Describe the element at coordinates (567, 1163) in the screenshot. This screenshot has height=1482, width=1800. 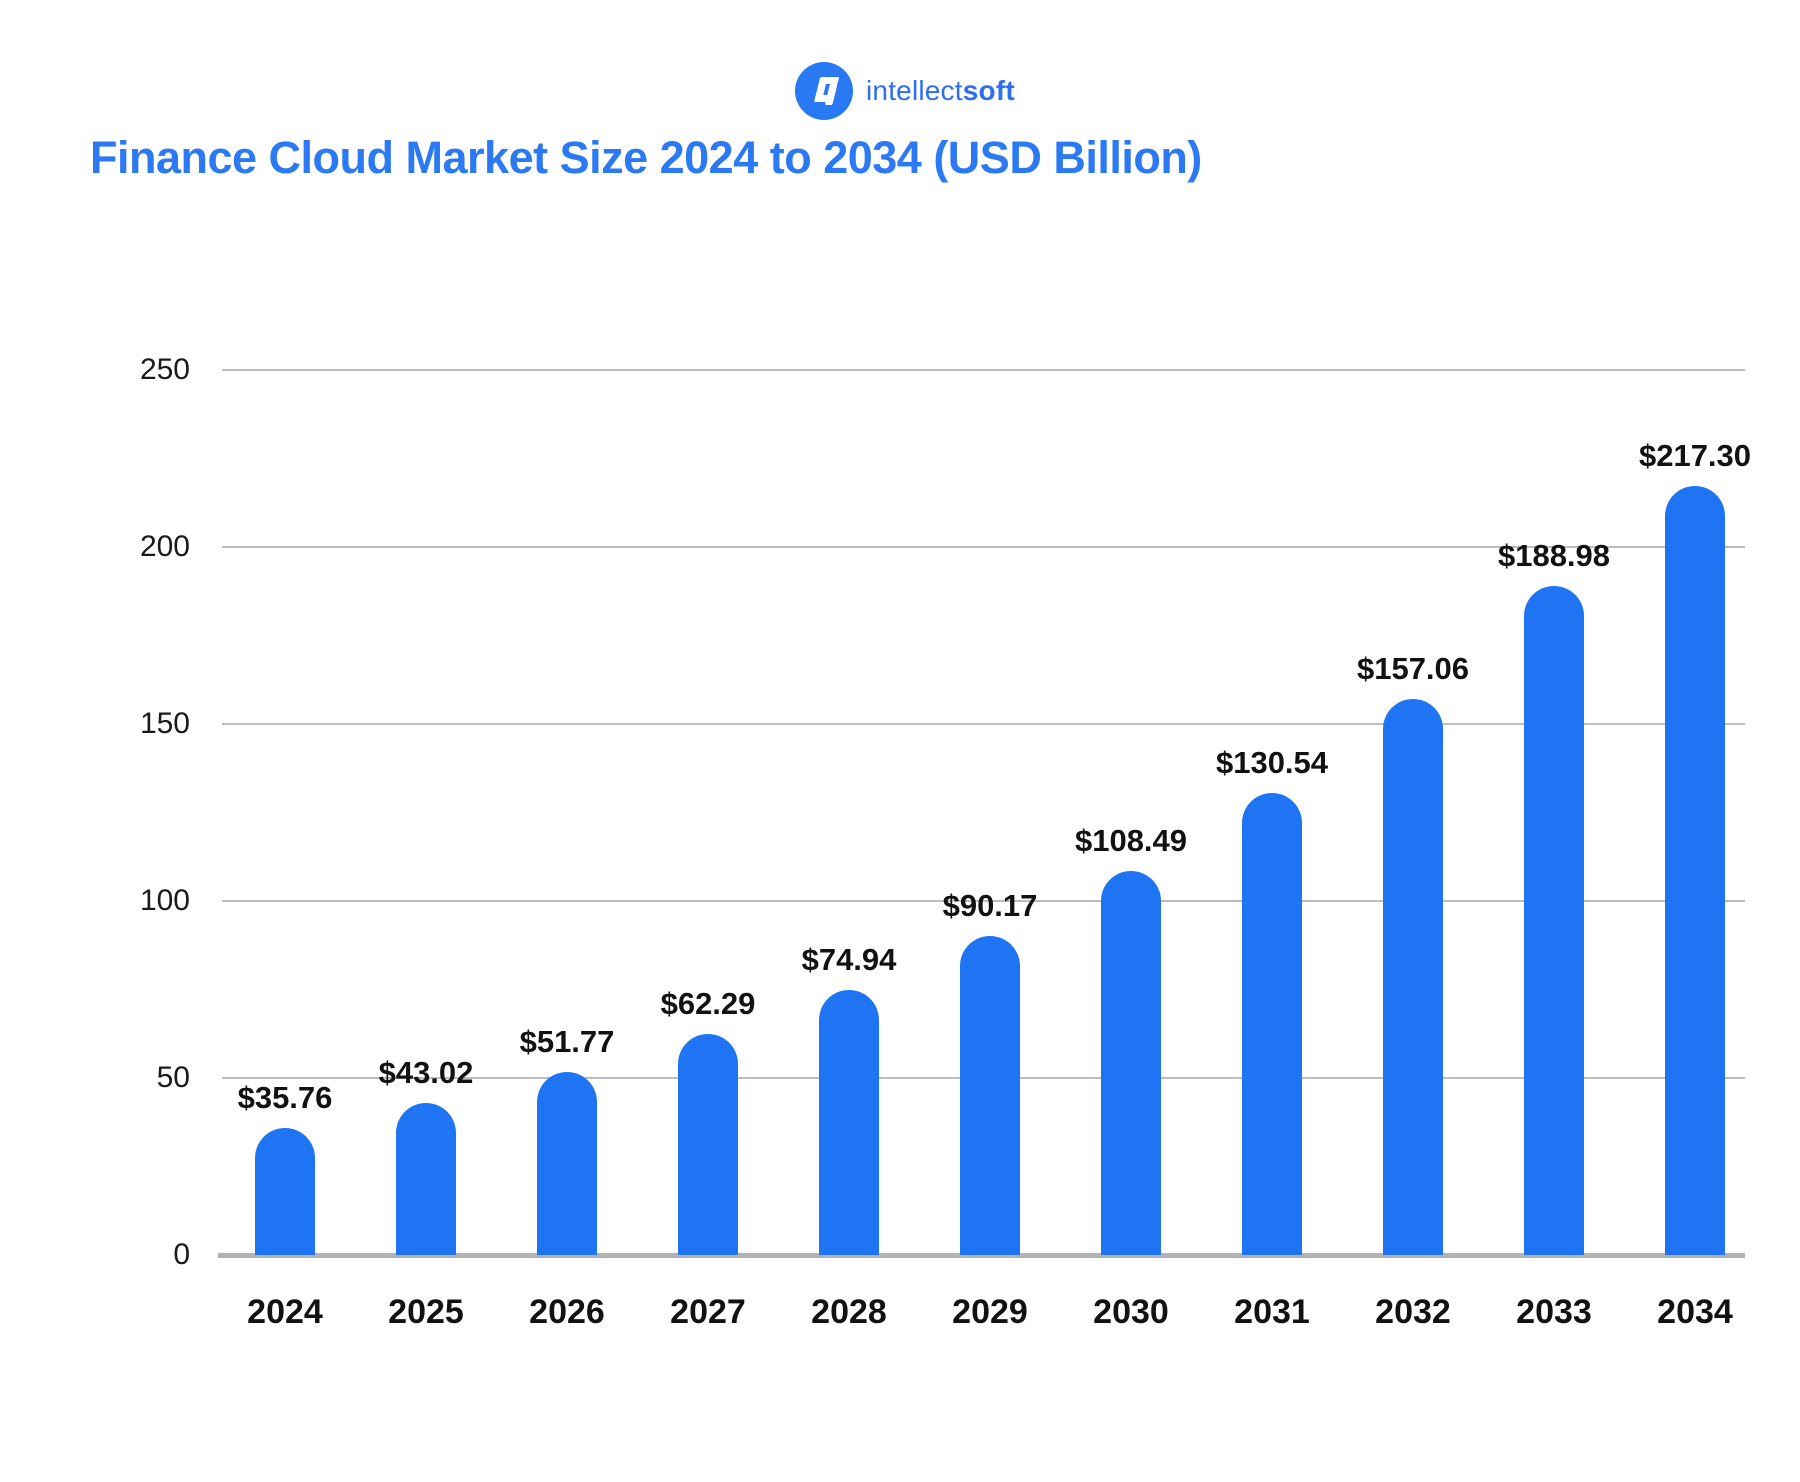
I see `bar-2026` at that location.